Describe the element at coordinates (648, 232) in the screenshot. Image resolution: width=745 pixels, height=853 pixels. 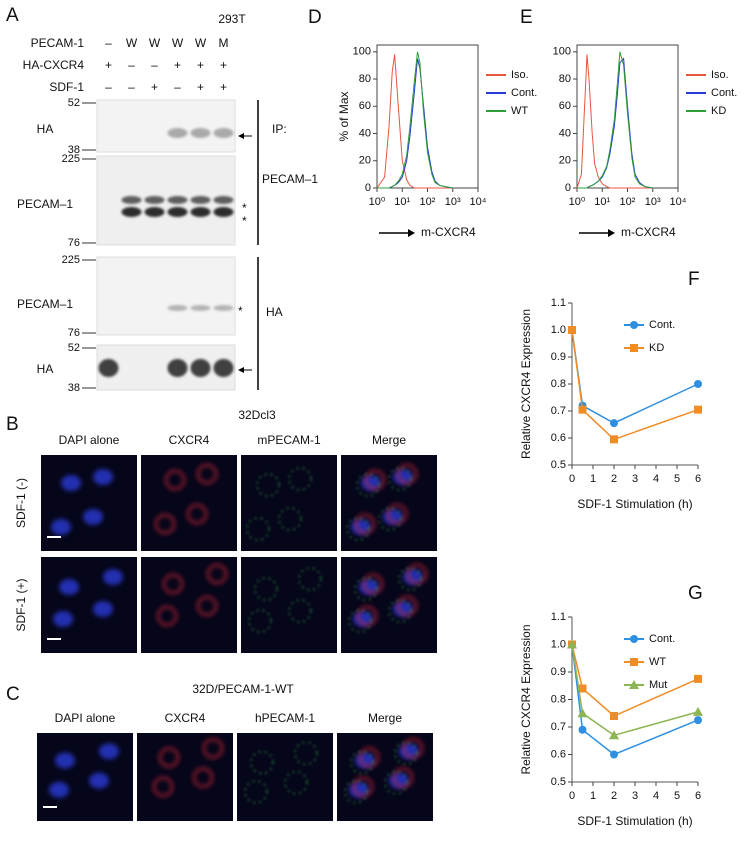
I see `x-axis-label: m-CXCR4` at that location.